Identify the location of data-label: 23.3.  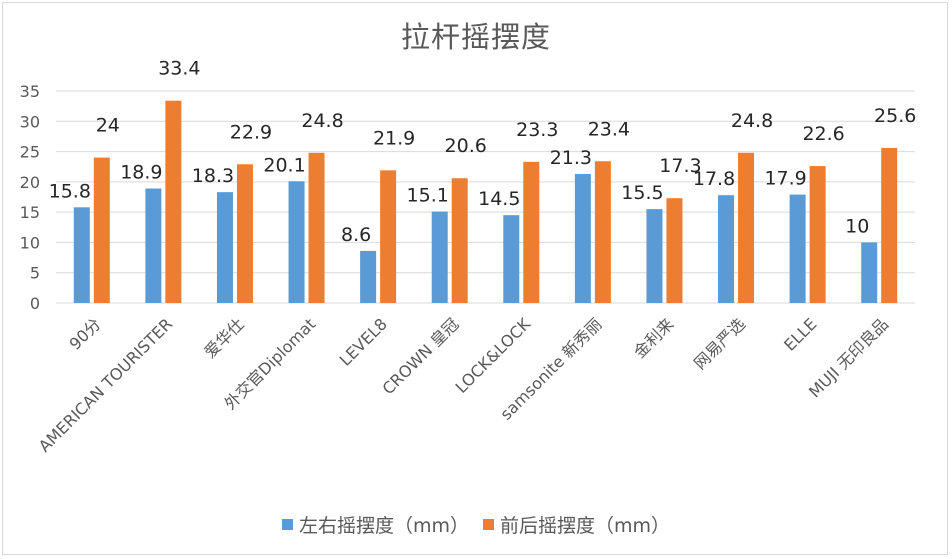
(537, 130).